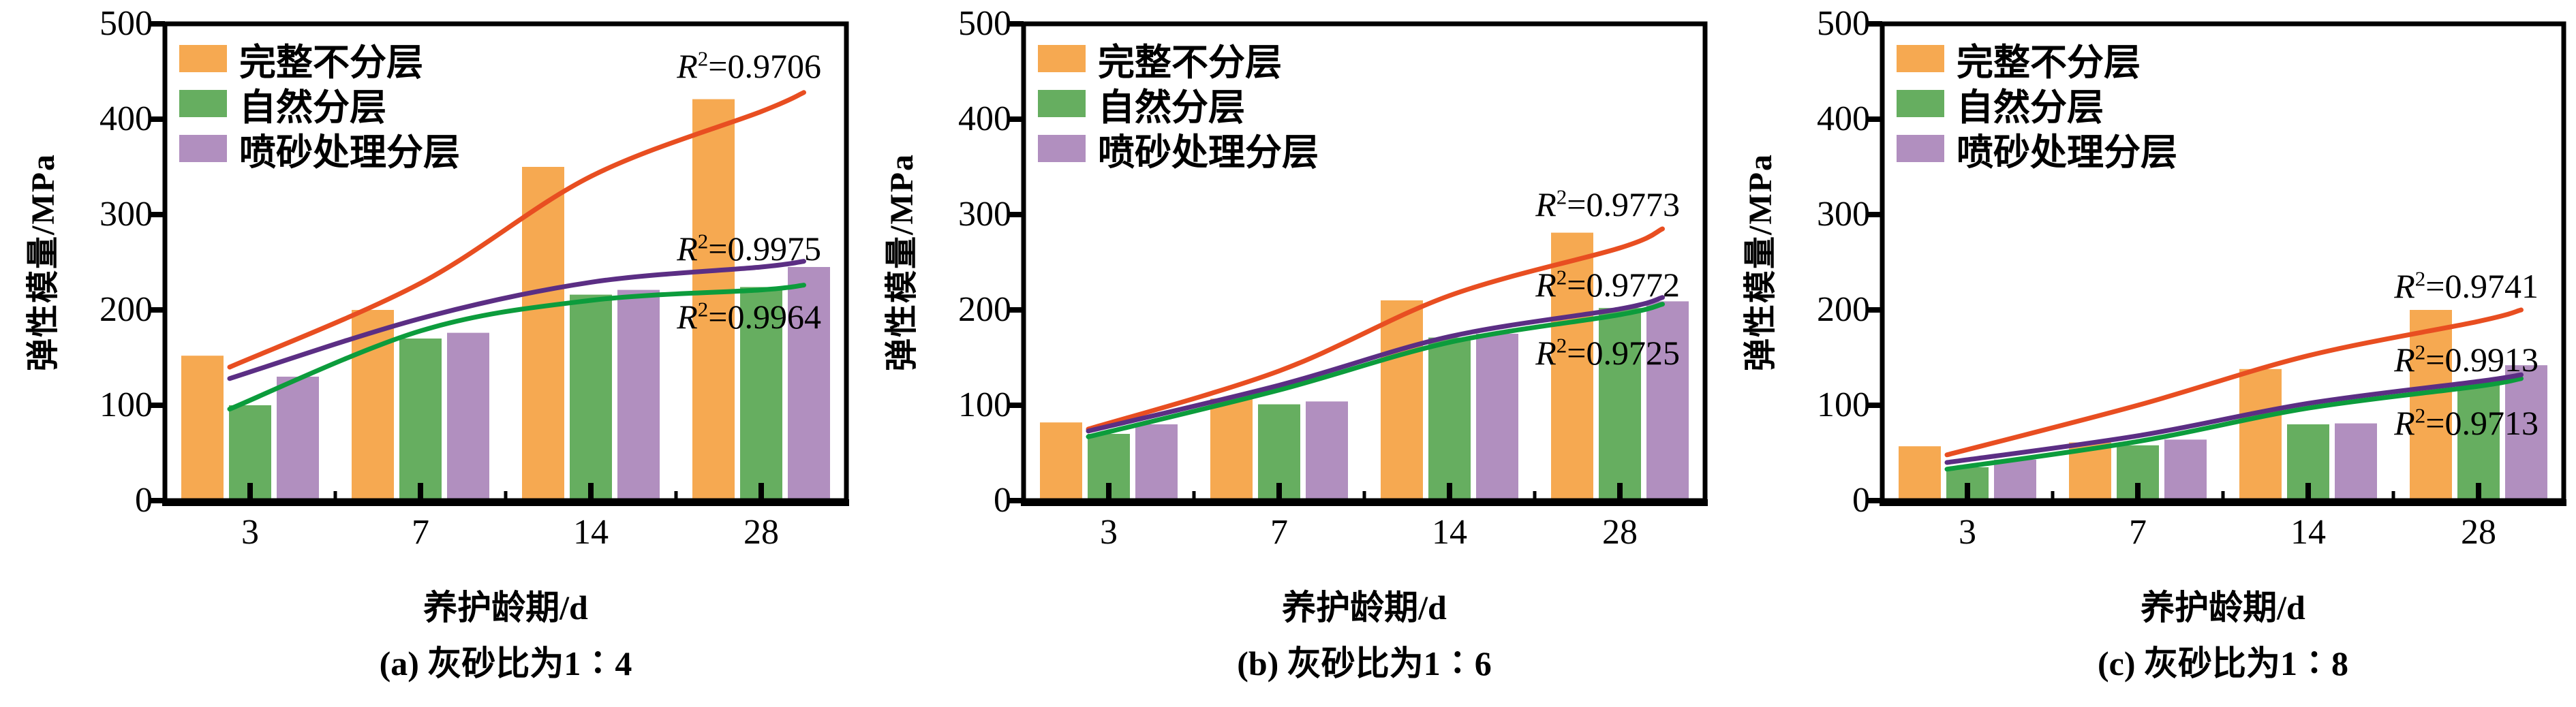 Image resolution: width=2576 pixels, height=707 pixels. I want to click on bar-natural-layered-7d, so click(420, 420).